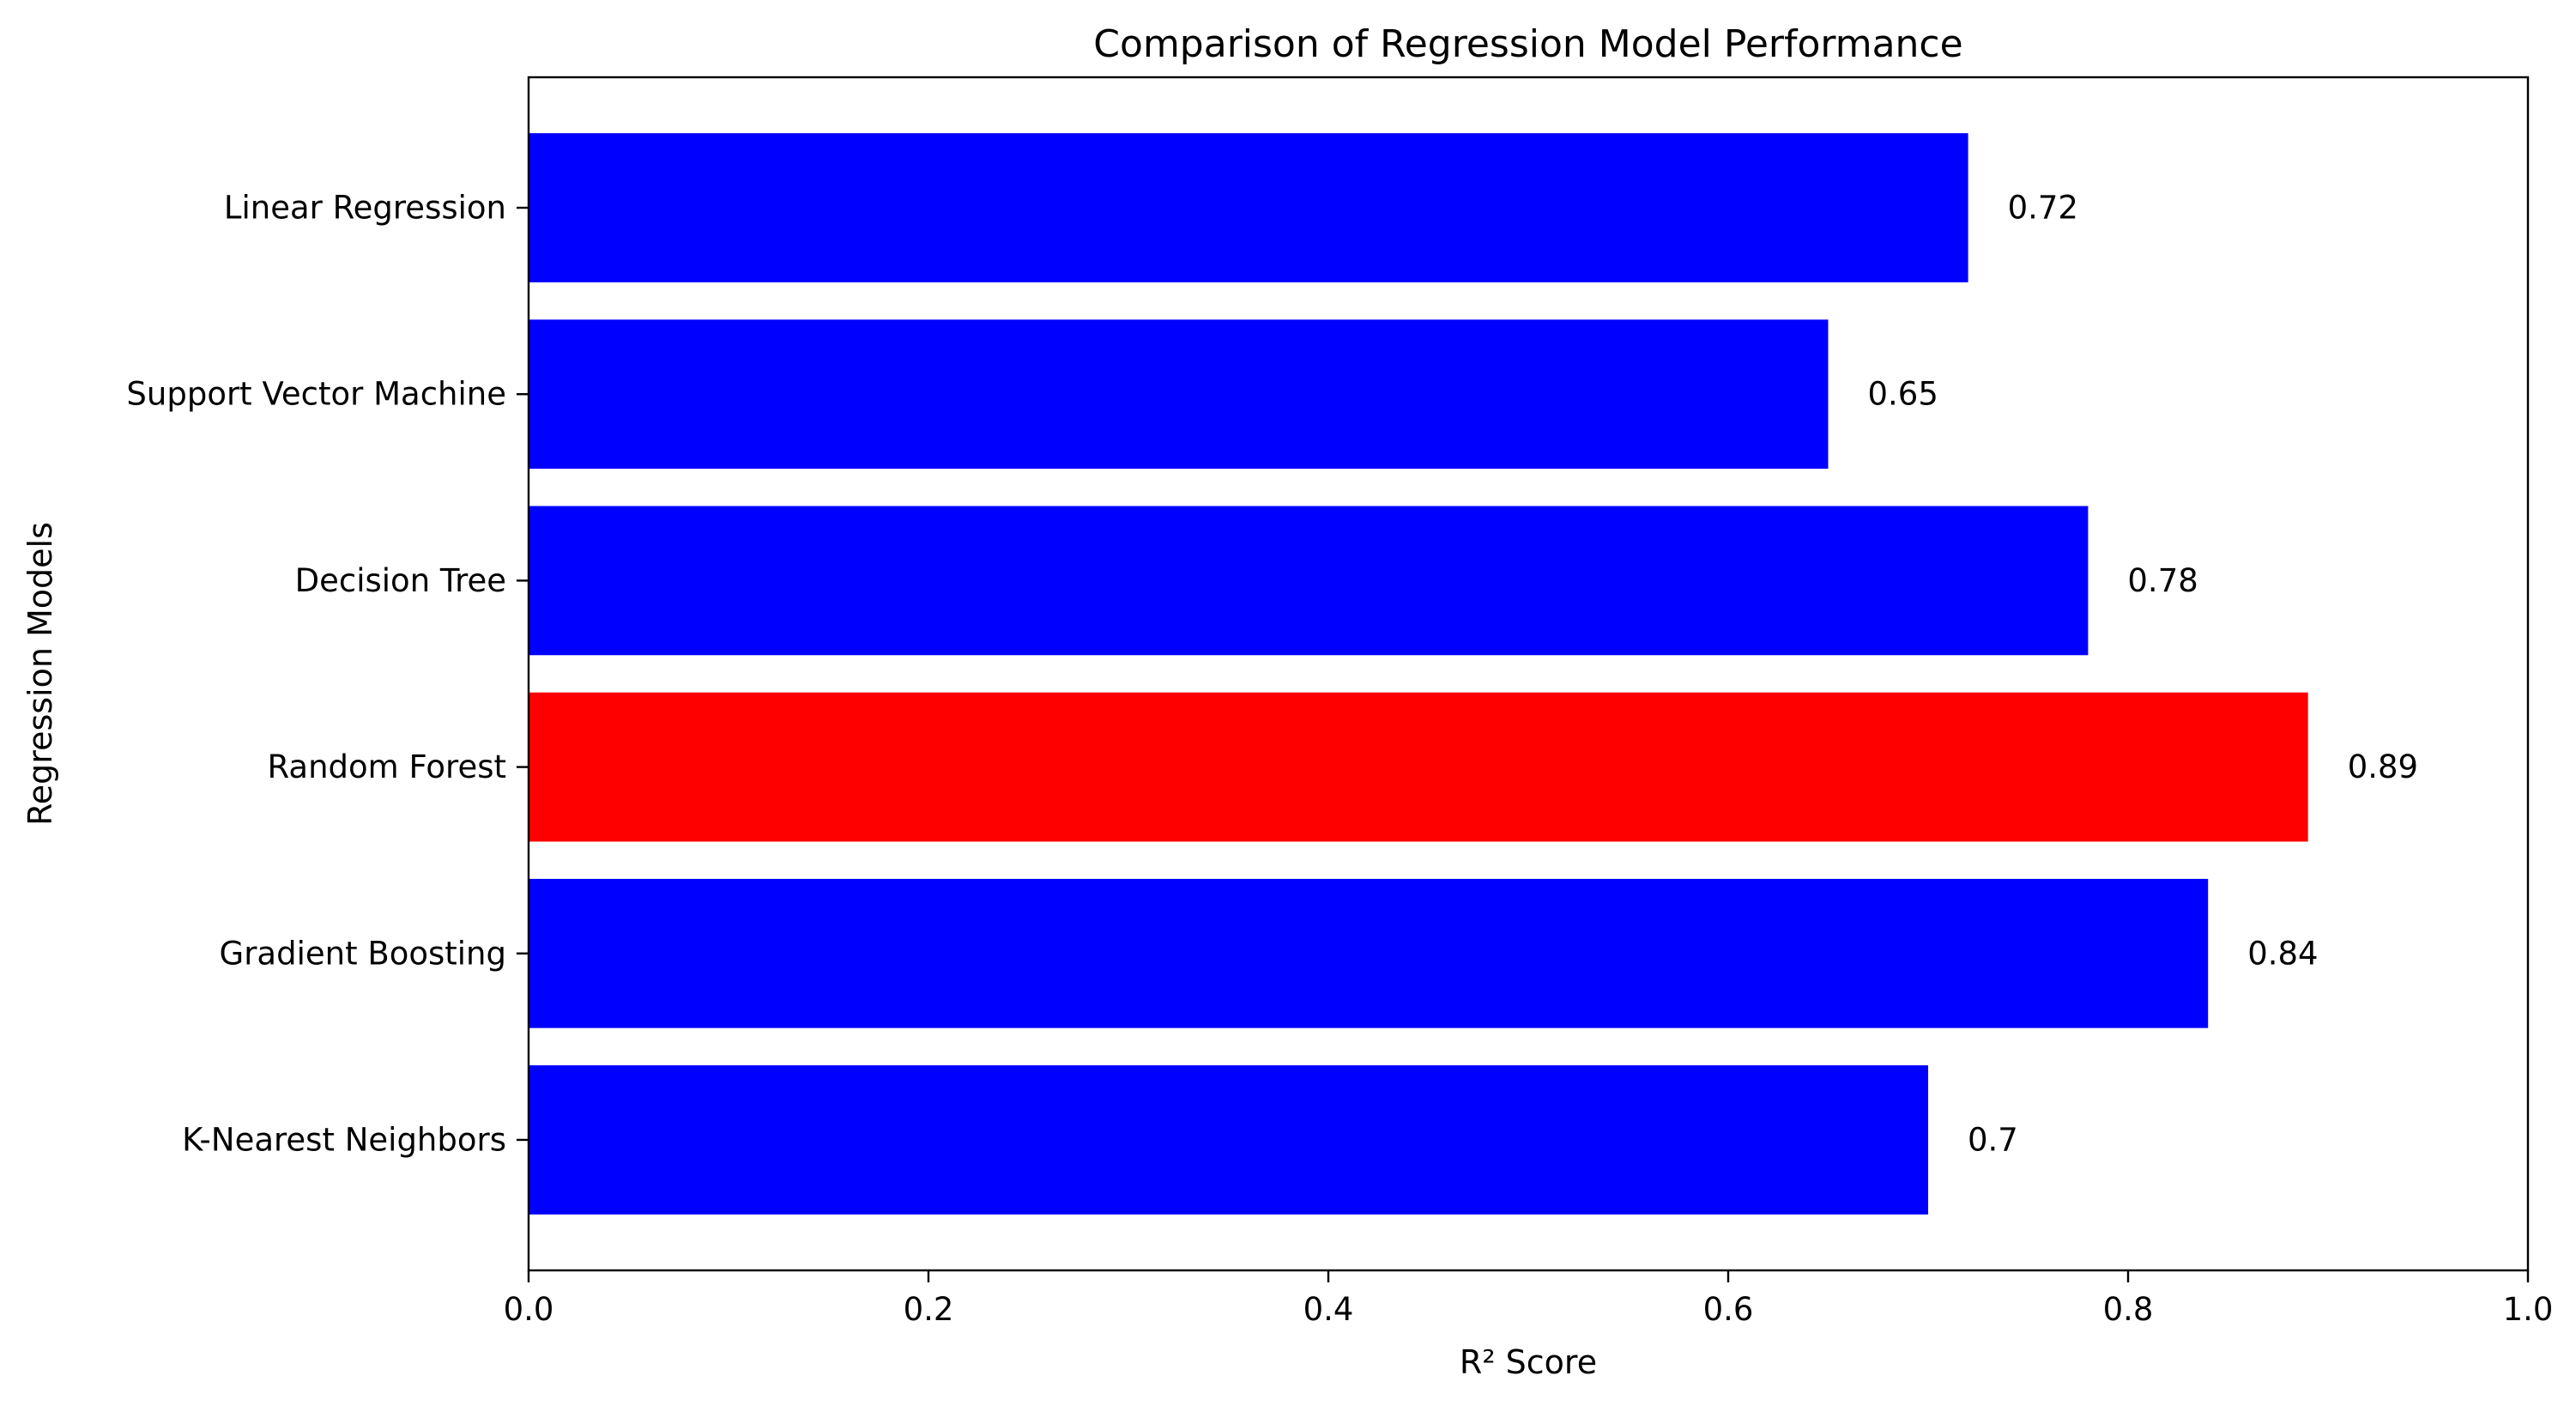  I want to click on bar-random-forest, so click(1418, 767).